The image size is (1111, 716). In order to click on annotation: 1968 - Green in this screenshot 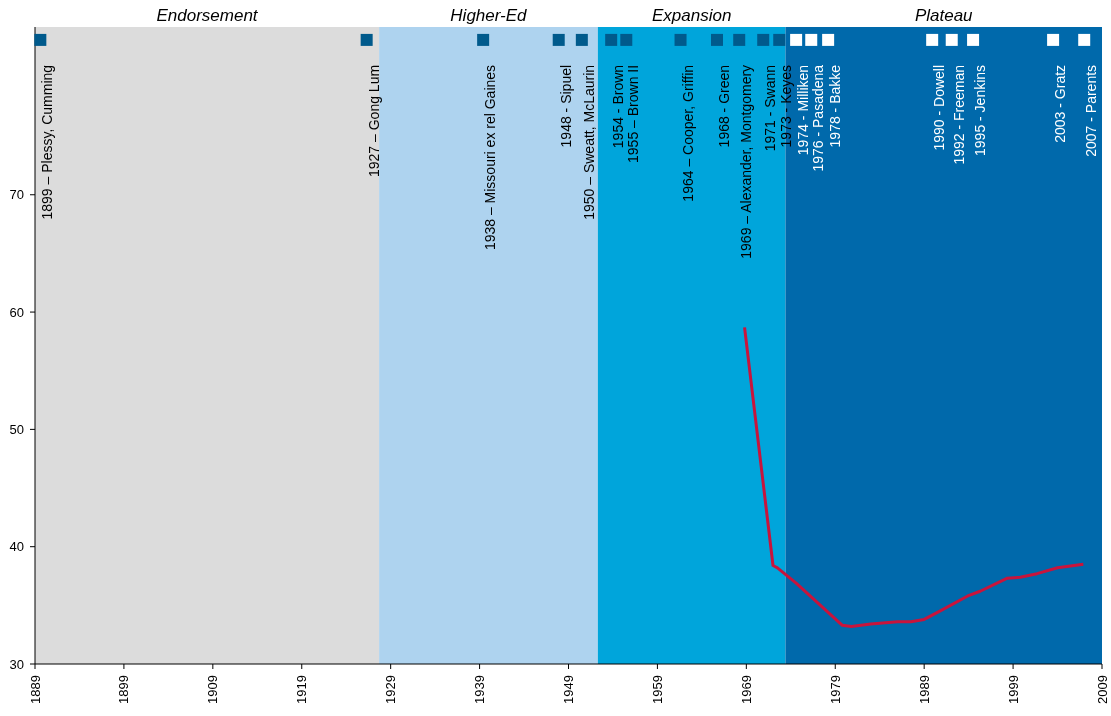, I will do `click(723, 106)`.